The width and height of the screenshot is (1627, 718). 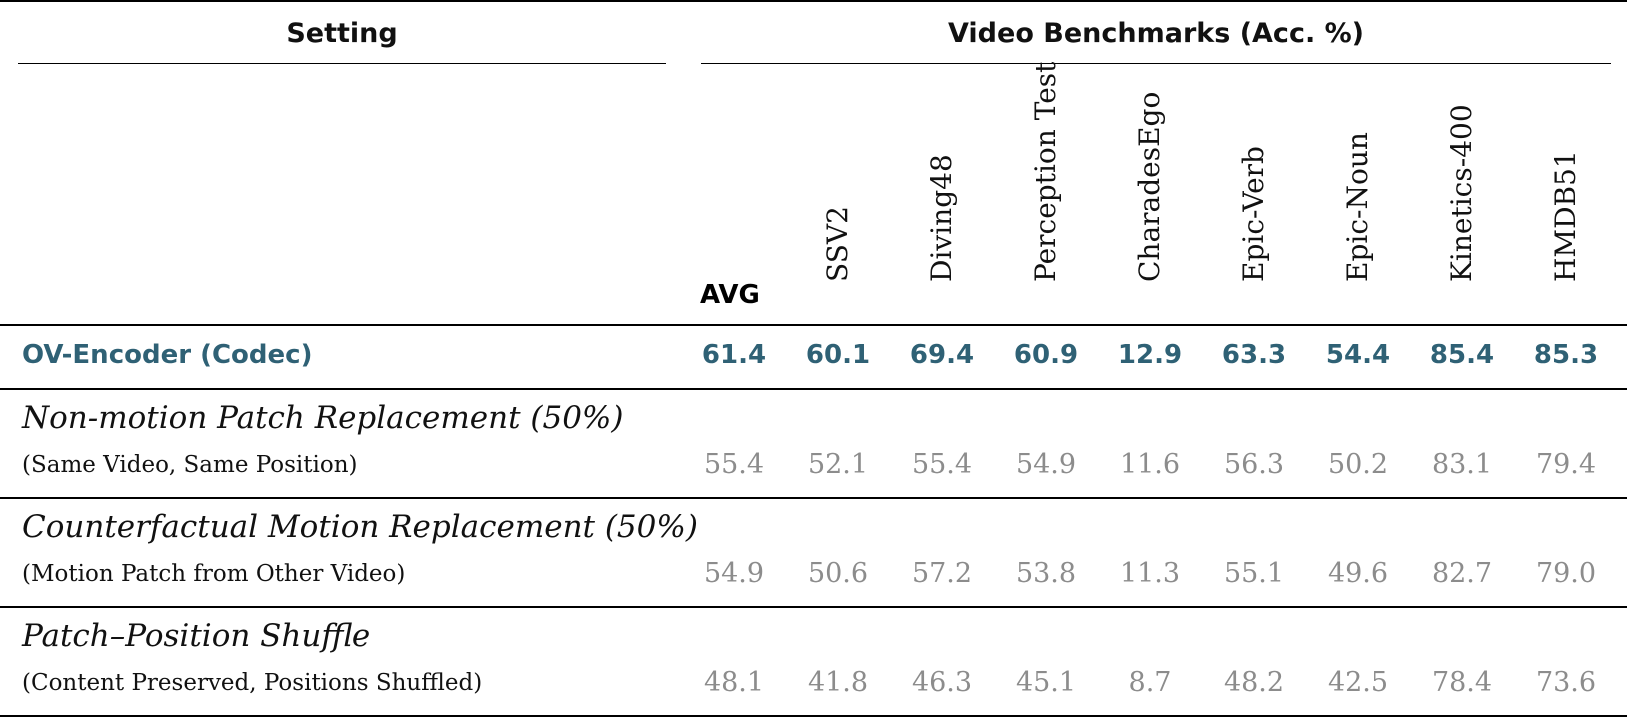 I want to click on benchmarks-underline, so click(x=1156, y=63).